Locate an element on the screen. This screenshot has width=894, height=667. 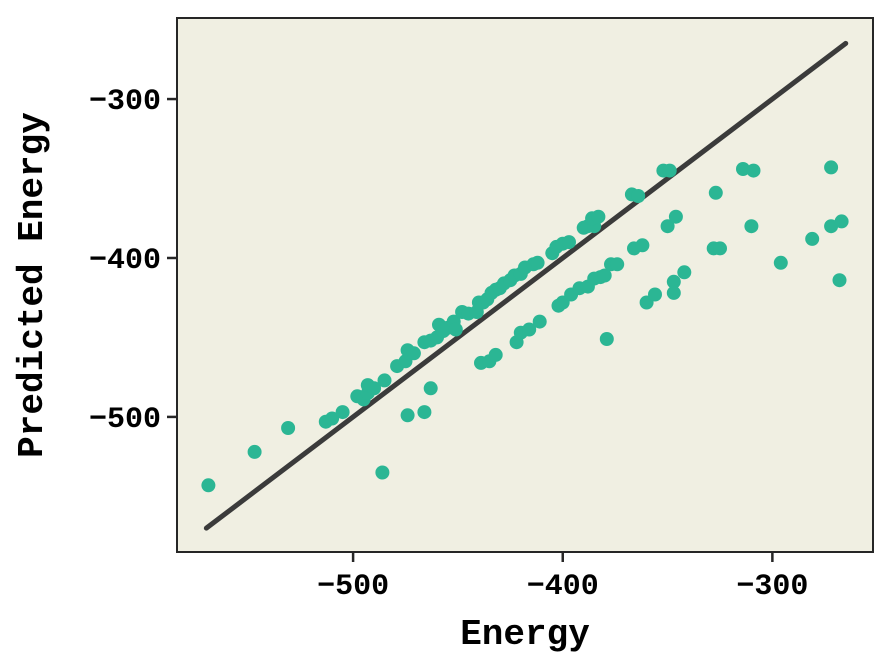
x-tick-label: −400 is located at coordinates (563, 587).